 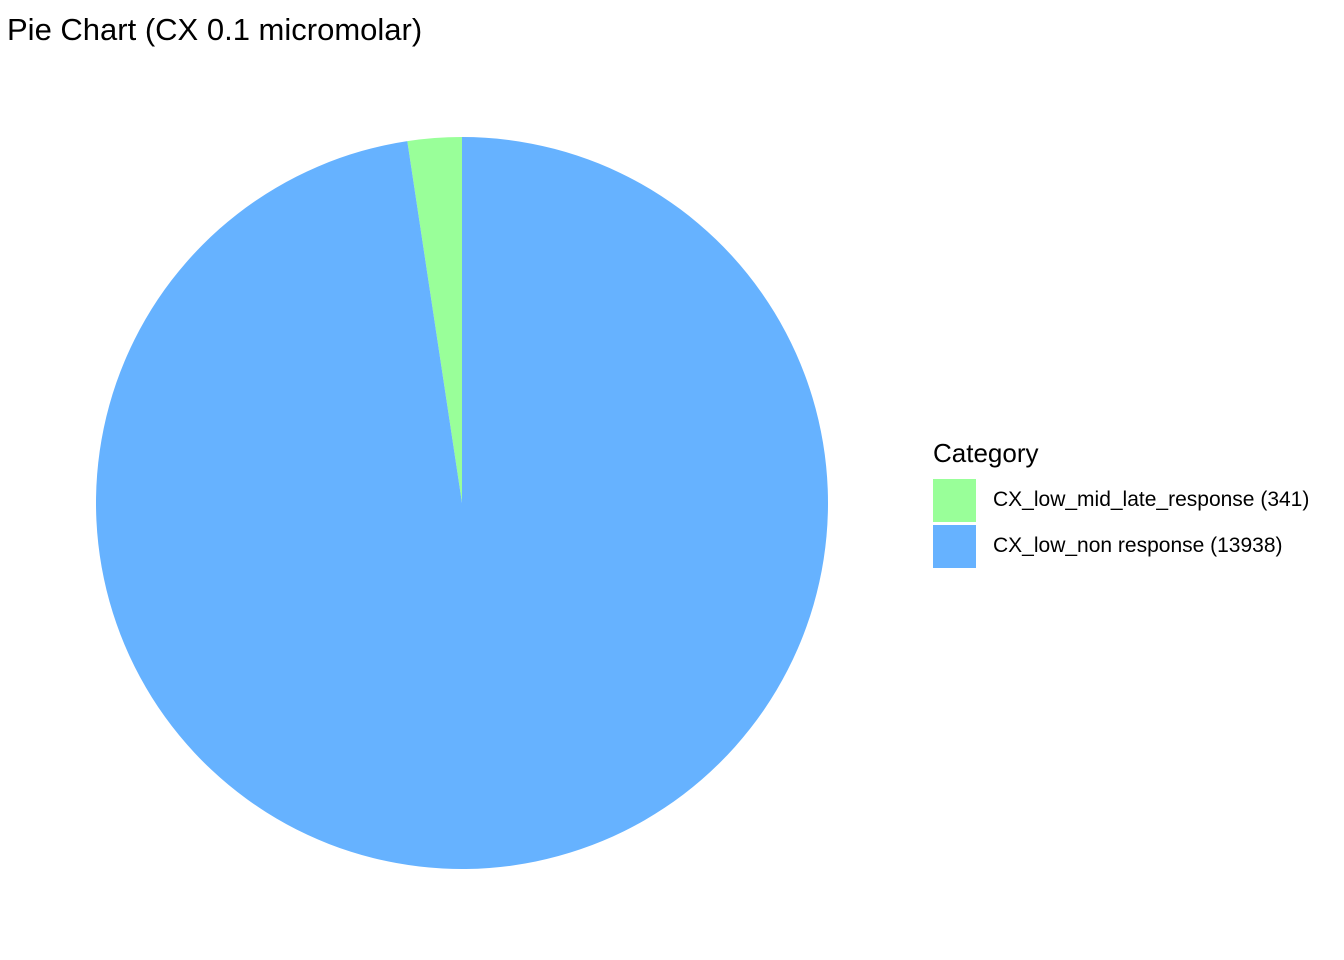 What do you see at coordinates (1138, 545) in the screenshot?
I see `legend-label-non-response: CX_low_non response (13938)` at bounding box center [1138, 545].